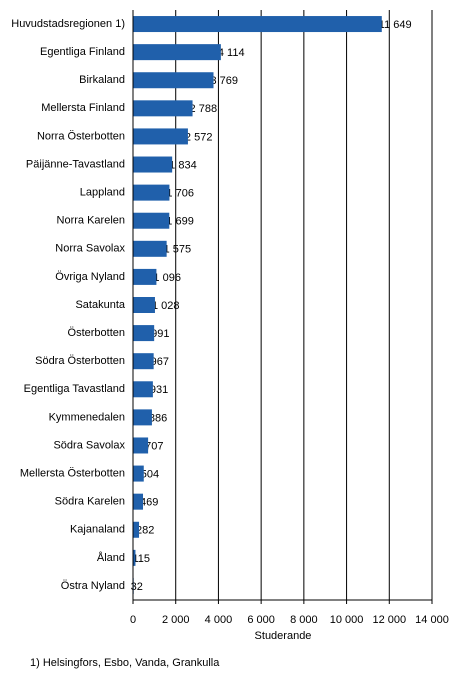 This screenshot has height=680, width=475. I want to click on value-label: 1 834, so click(183, 165).